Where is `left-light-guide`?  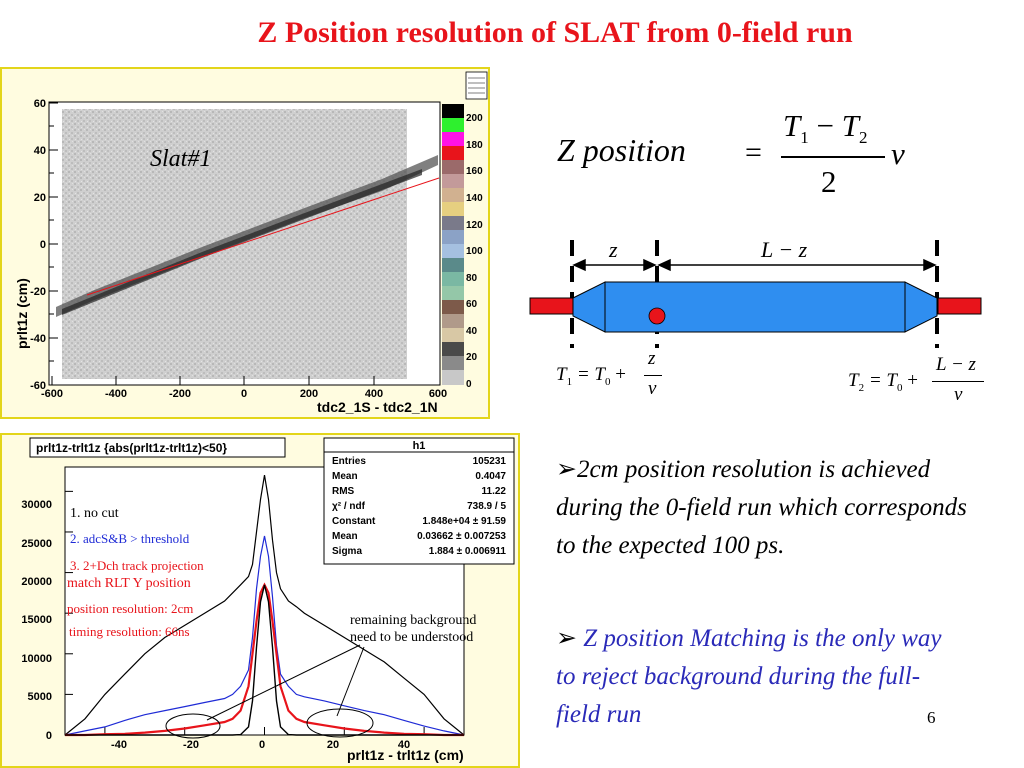
left-light-guide is located at coordinates (589, 307).